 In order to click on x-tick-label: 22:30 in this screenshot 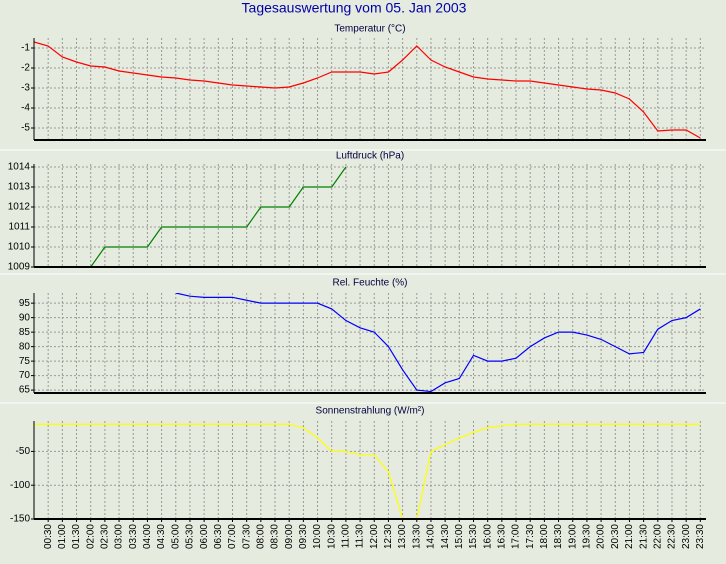, I will do `click(672, 536)`.